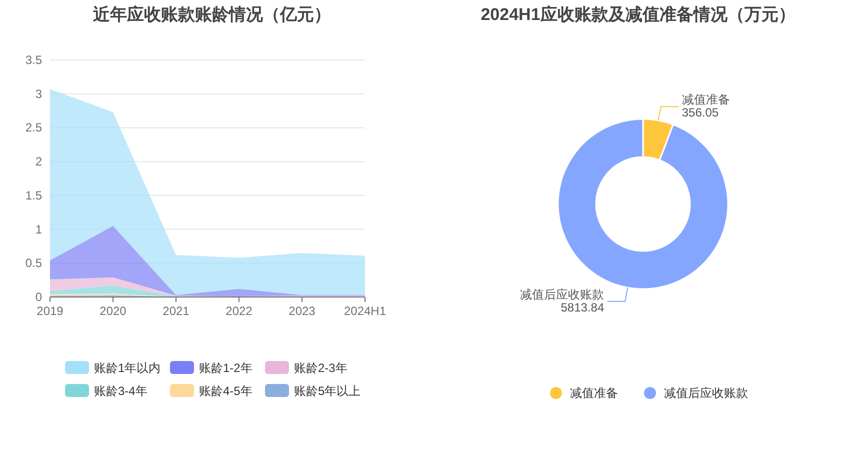 The image size is (850, 459). I want to click on x-tick-label: 2024H1, so click(365, 311).